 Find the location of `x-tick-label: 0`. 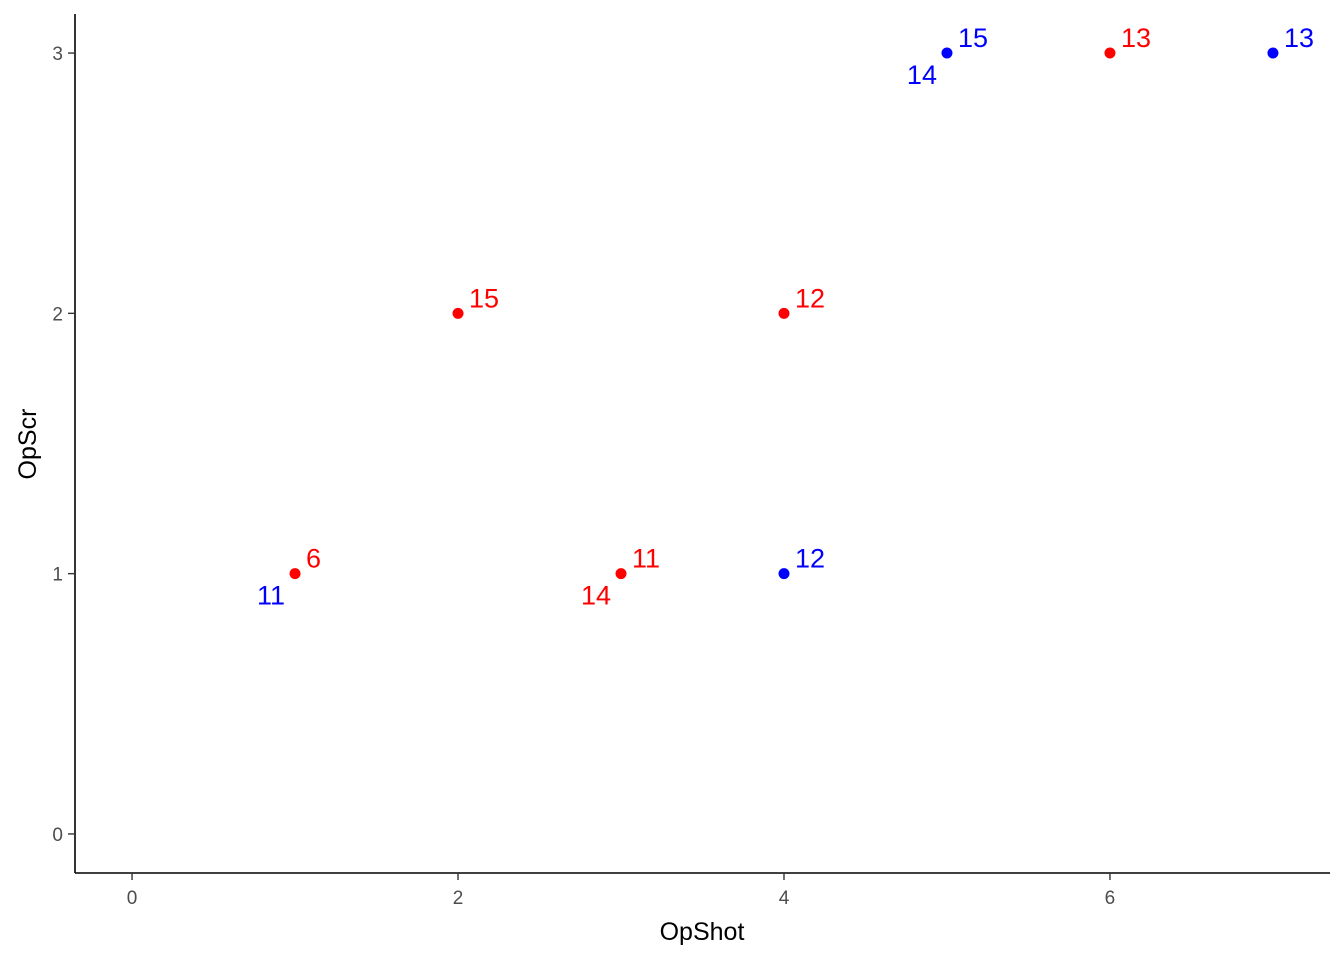

x-tick-label: 0 is located at coordinates (132, 898).